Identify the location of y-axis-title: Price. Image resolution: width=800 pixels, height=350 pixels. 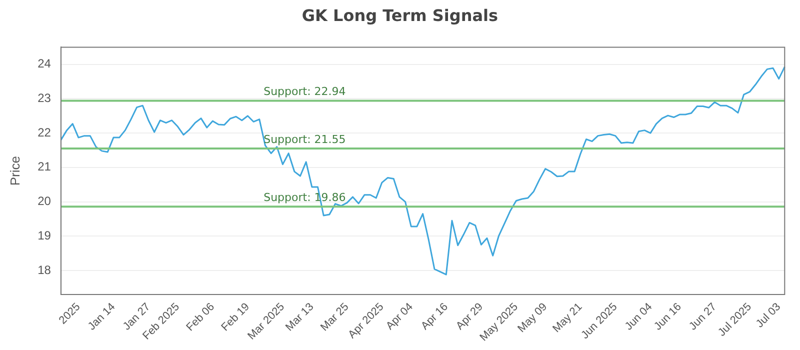
(14, 171).